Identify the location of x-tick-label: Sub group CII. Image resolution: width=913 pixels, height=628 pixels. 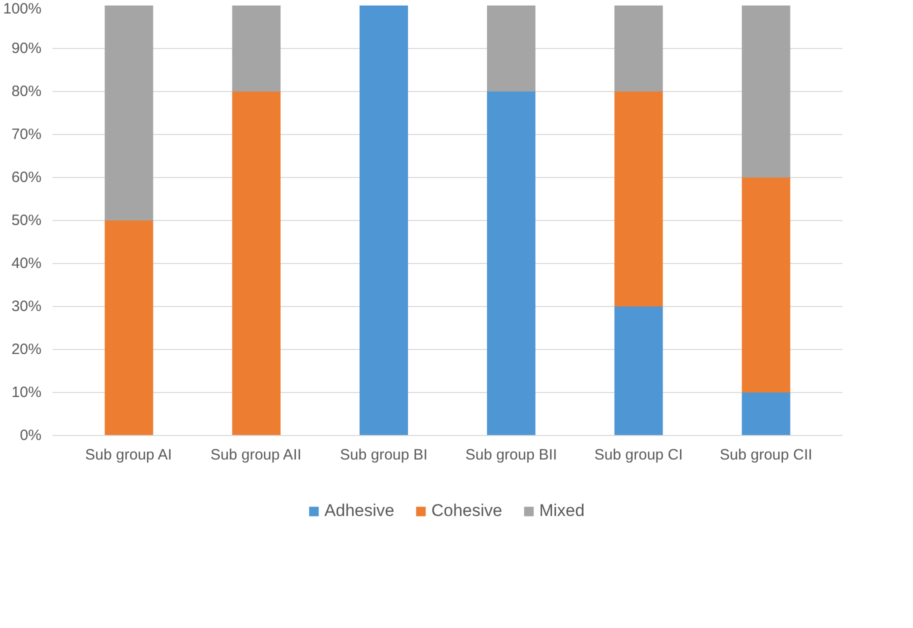
(766, 455).